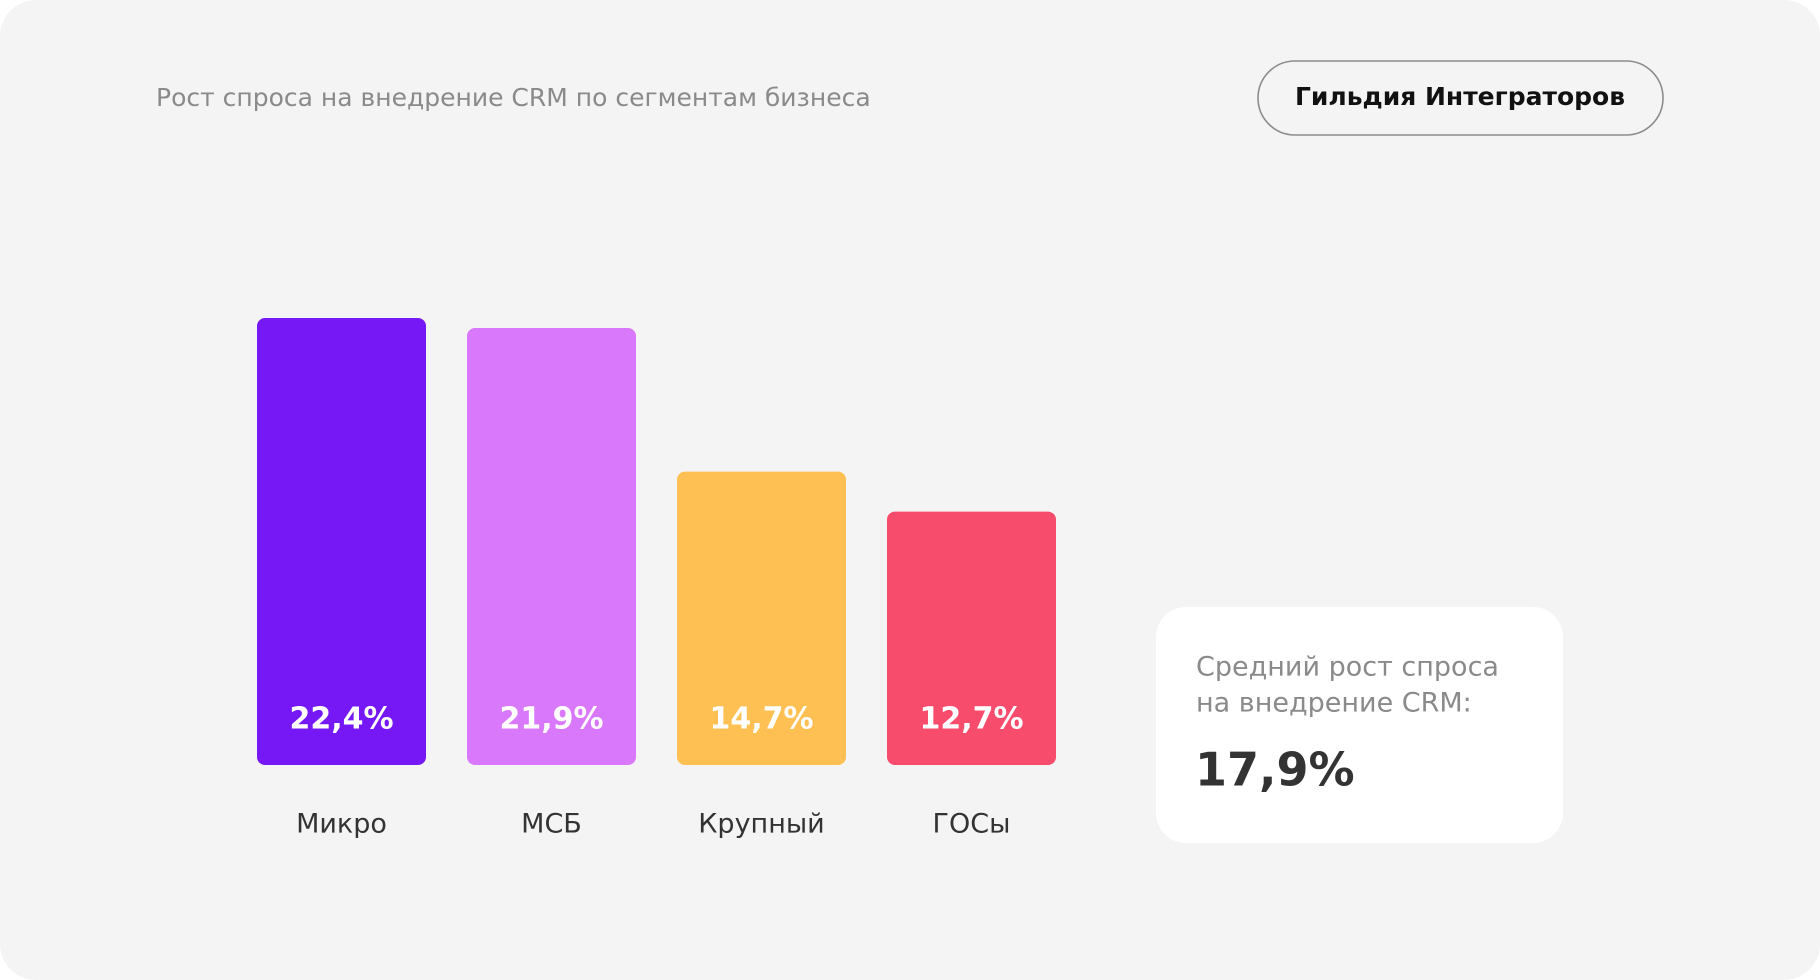 Image resolution: width=1820 pixels, height=980 pixels. What do you see at coordinates (1334, 703) in the screenshot?
I see `average-text: на внедрение CRM:` at bounding box center [1334, 703].